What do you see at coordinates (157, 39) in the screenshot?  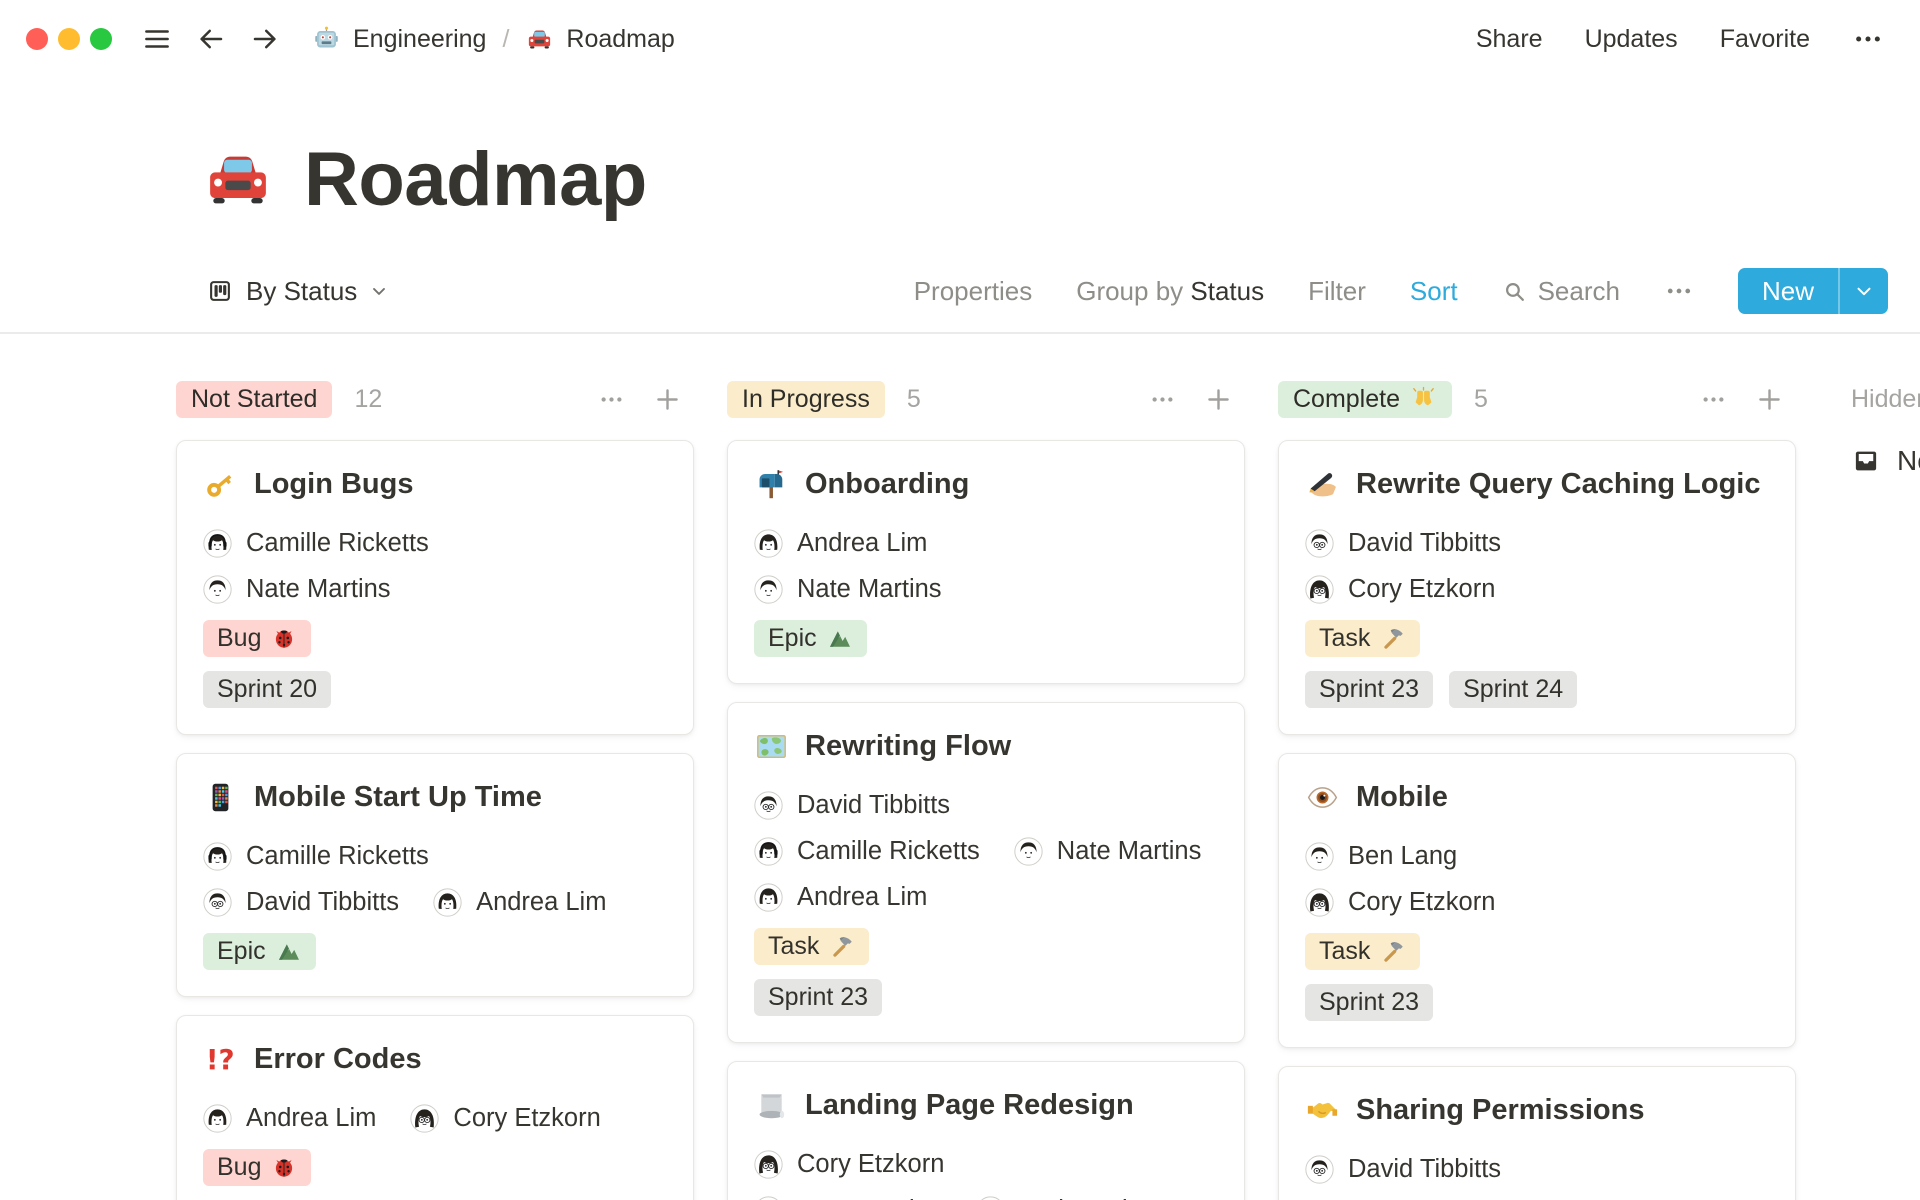 I see `hamburger-menu-button` at bounding box center [157, 39].